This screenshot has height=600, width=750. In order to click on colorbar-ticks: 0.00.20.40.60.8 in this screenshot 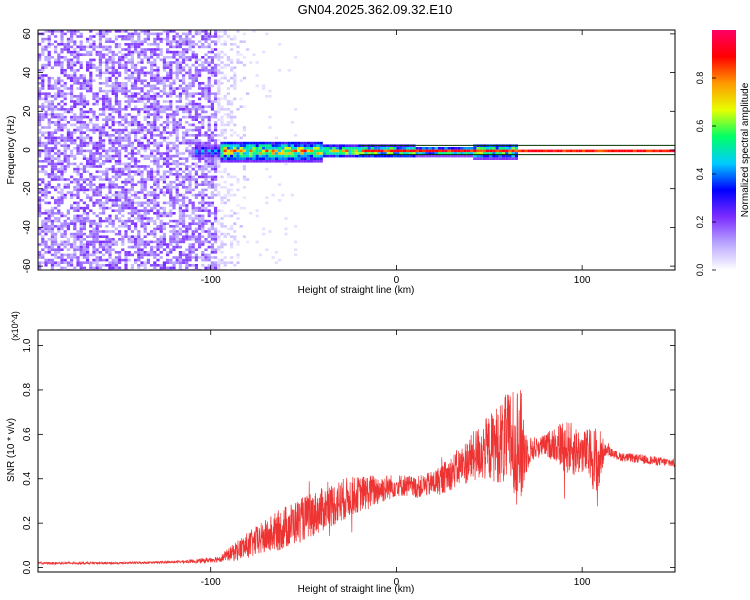, I will do `click(705, 174)`.